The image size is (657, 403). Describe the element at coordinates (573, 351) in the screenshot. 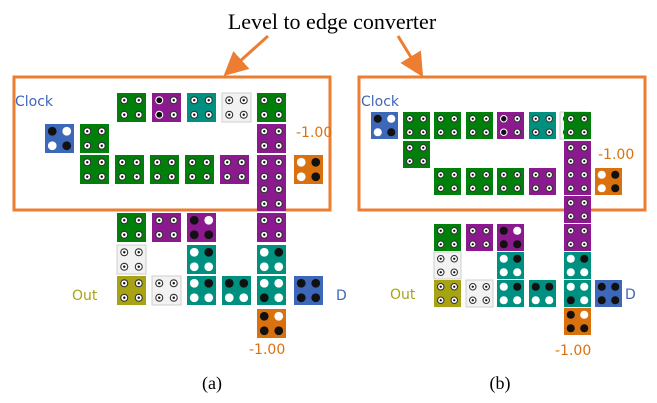

I see `value-label-bottom-b: -1.00` at that location.